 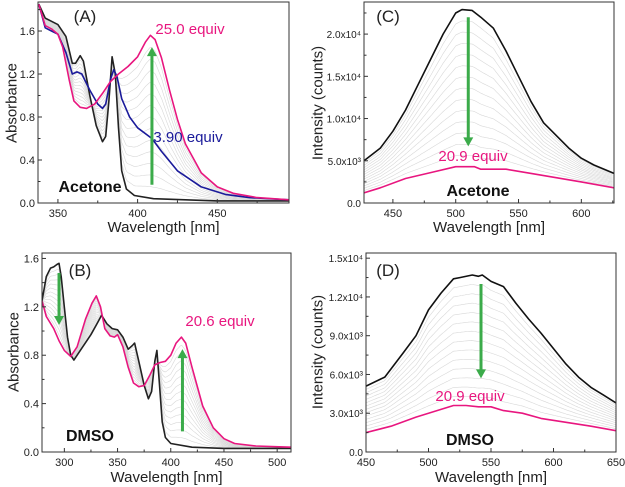 What do you see at coordinates (64, 463) in the screenshot?
I see `x-tick-label: 300` at bounding box center [64, 463].